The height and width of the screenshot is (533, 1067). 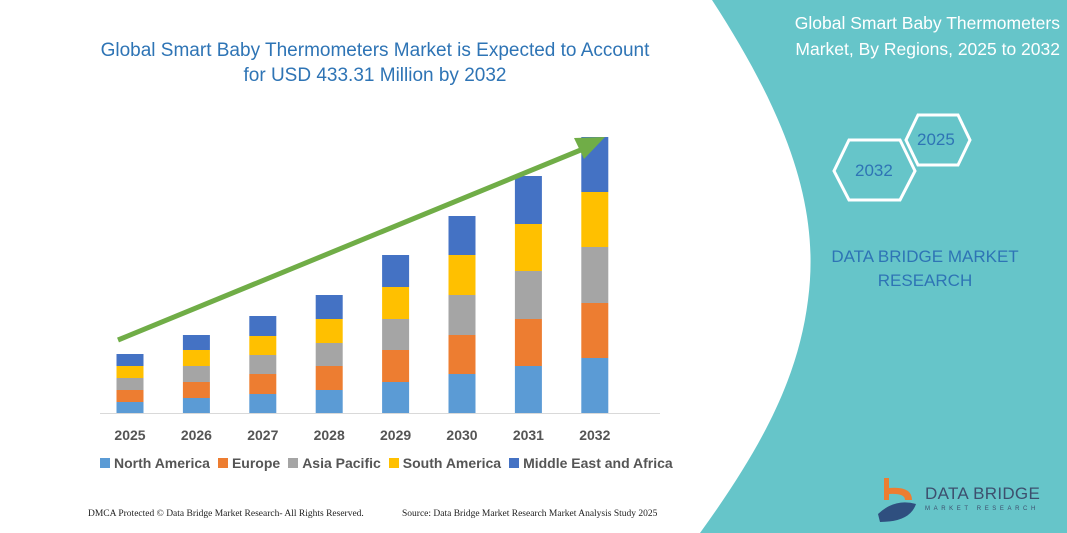 What do you see at coordinates (925, 256) in the screenshot?
I see `brand-line-1: DATA BRIDGE MARKET` at bounding box center [925, 256].